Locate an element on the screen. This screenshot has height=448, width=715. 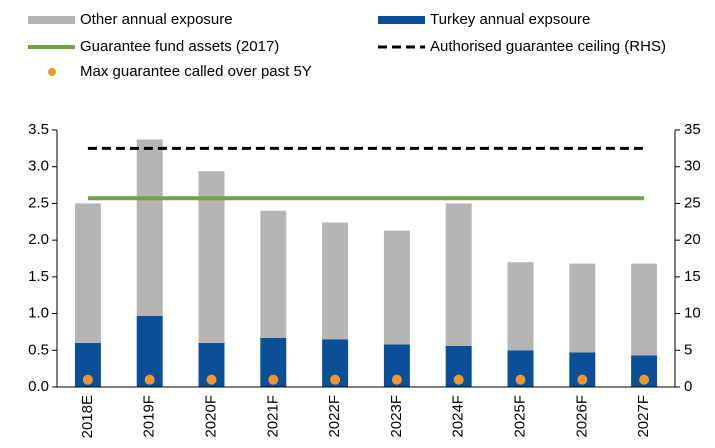
y-tick-label: 3.5 is located at coordinates (38, 129).